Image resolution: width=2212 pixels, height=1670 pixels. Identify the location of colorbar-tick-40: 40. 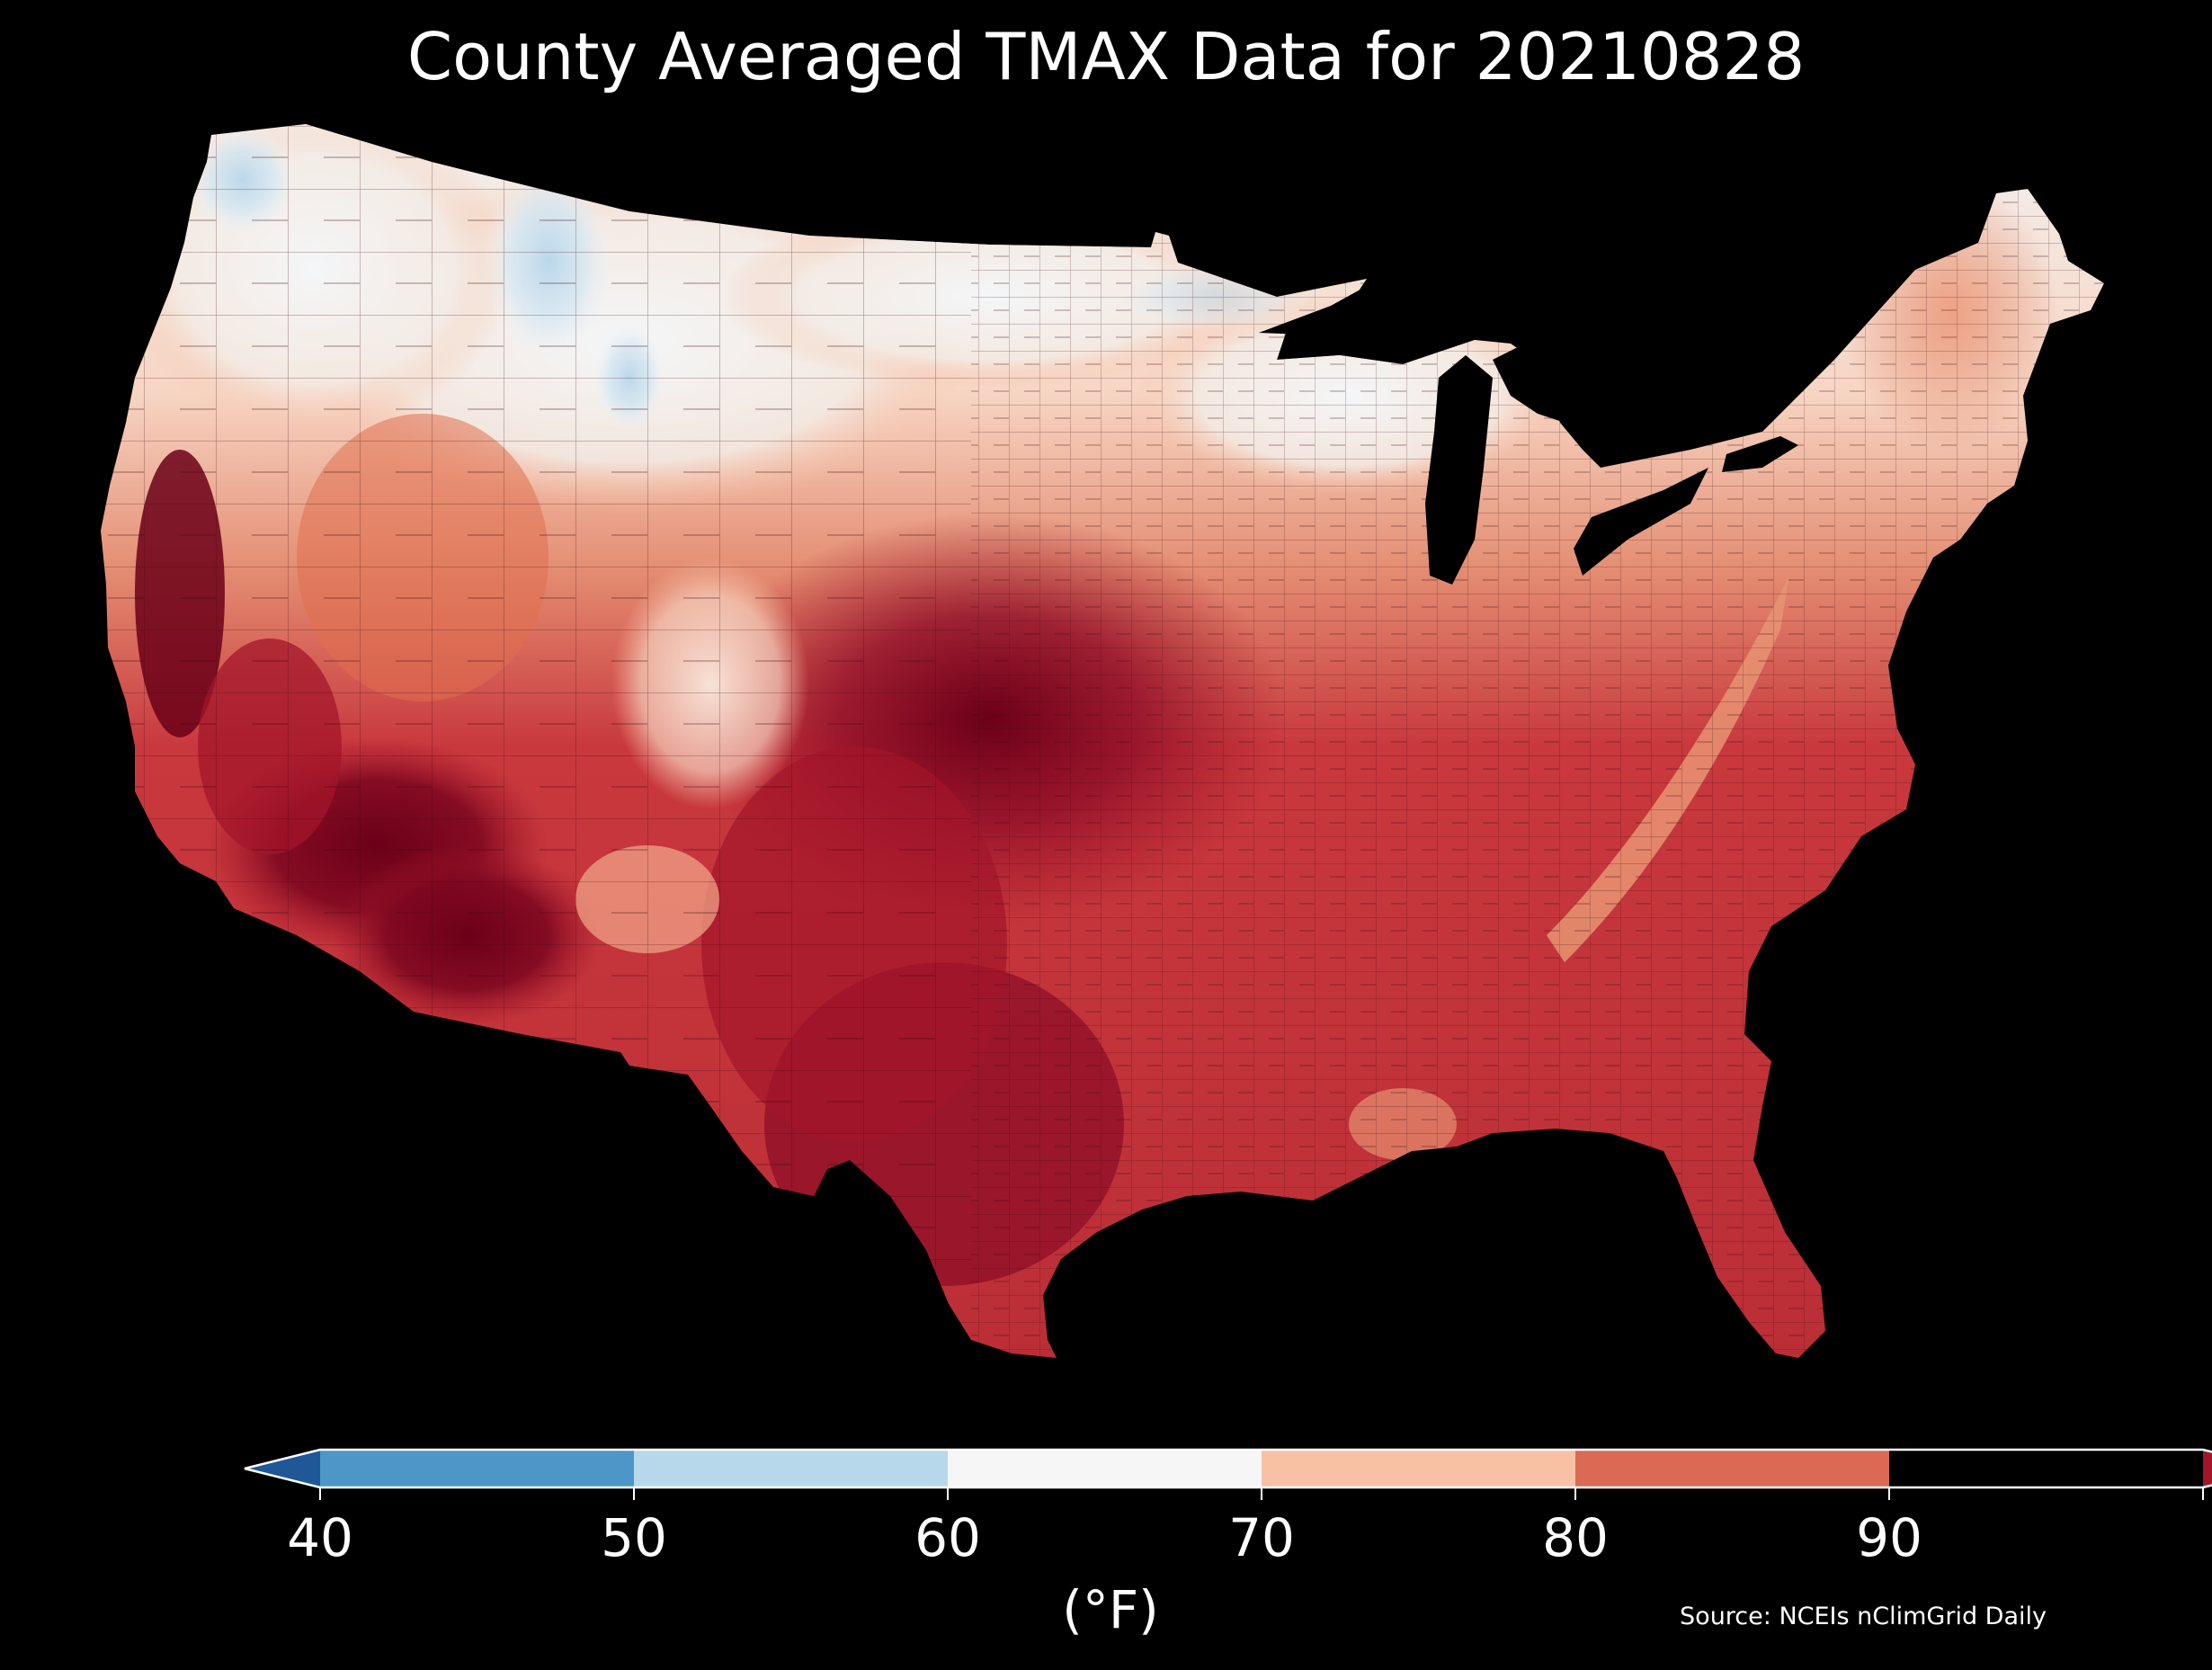
(320, 1537).